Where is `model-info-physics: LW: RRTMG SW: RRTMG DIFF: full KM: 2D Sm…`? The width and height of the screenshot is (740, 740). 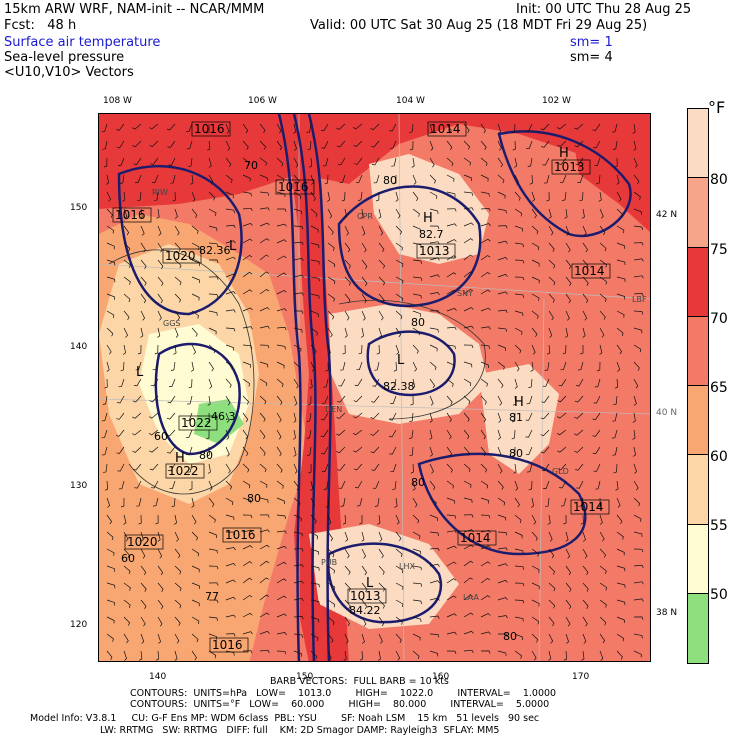 model-info-physics: LW: RRTMG SW: RRTMG DIFF: full KM: 2D Sm… is located at coordinates (300, 730).